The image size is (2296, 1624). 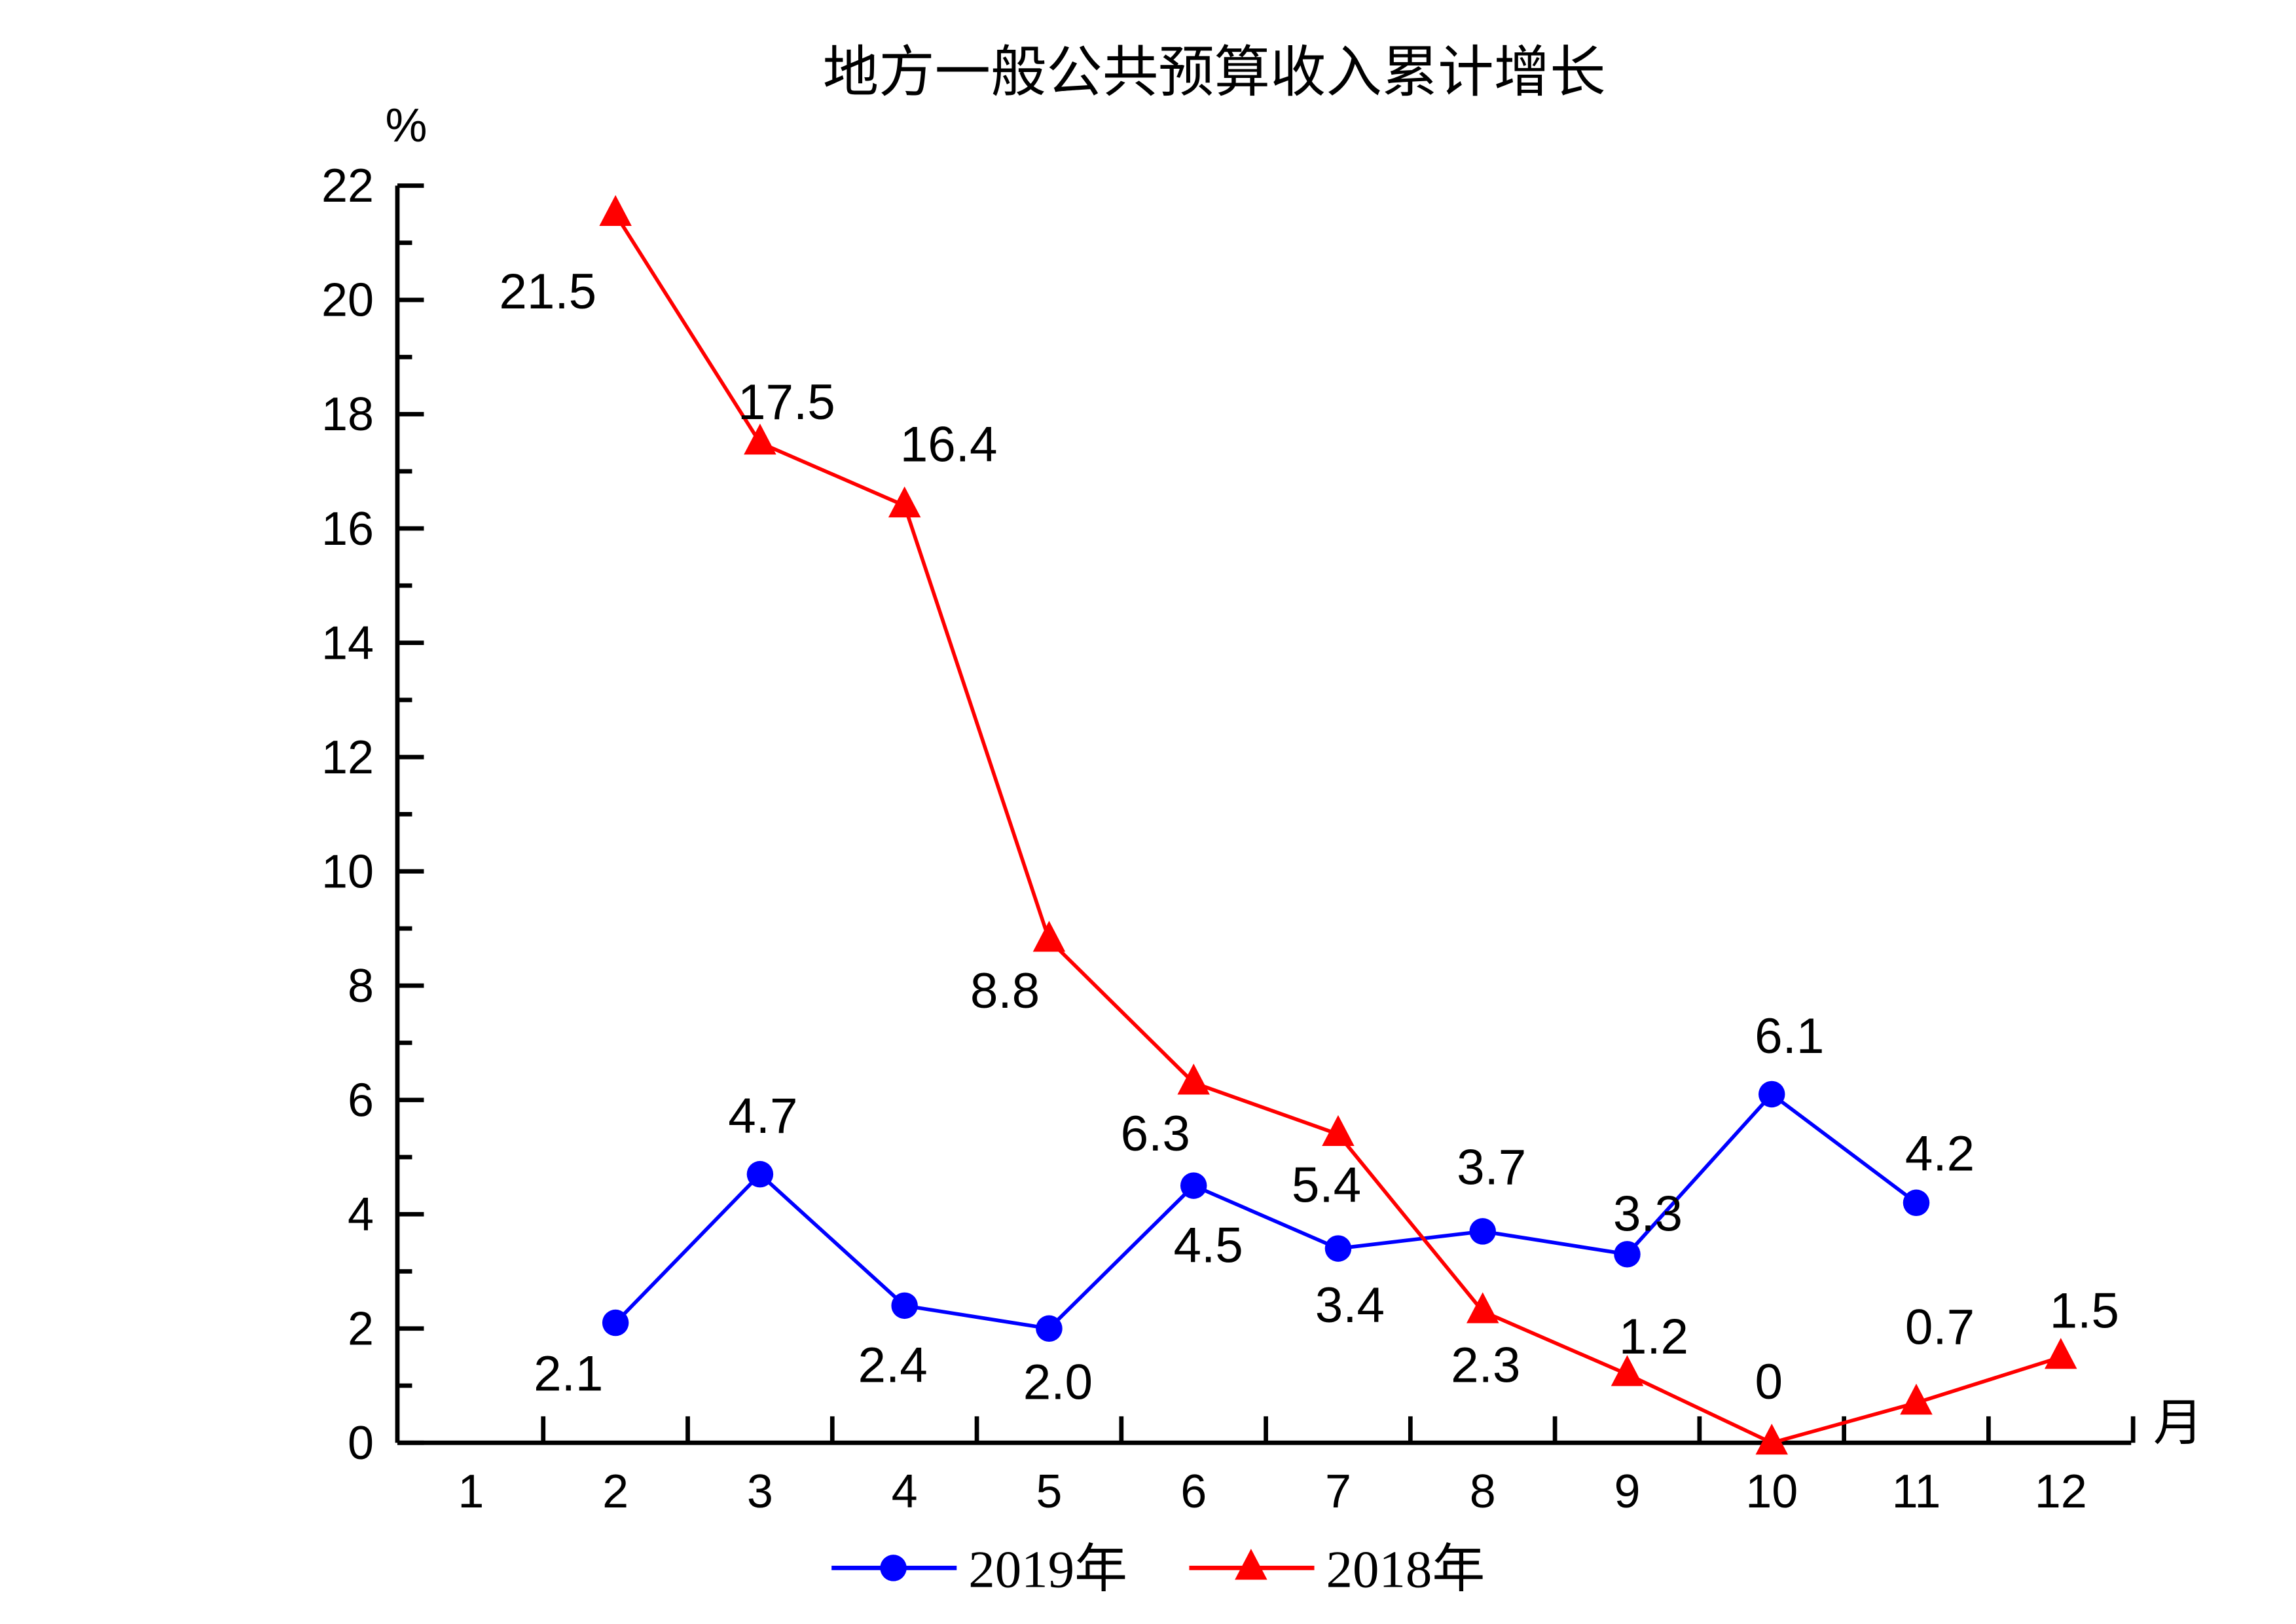 I want to click on y-tick-label: 22, so click(x=347, y=186).